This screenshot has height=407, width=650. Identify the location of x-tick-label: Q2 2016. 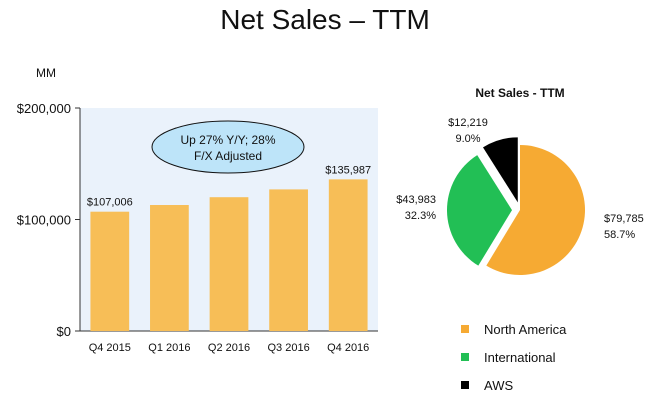
(229, 348).